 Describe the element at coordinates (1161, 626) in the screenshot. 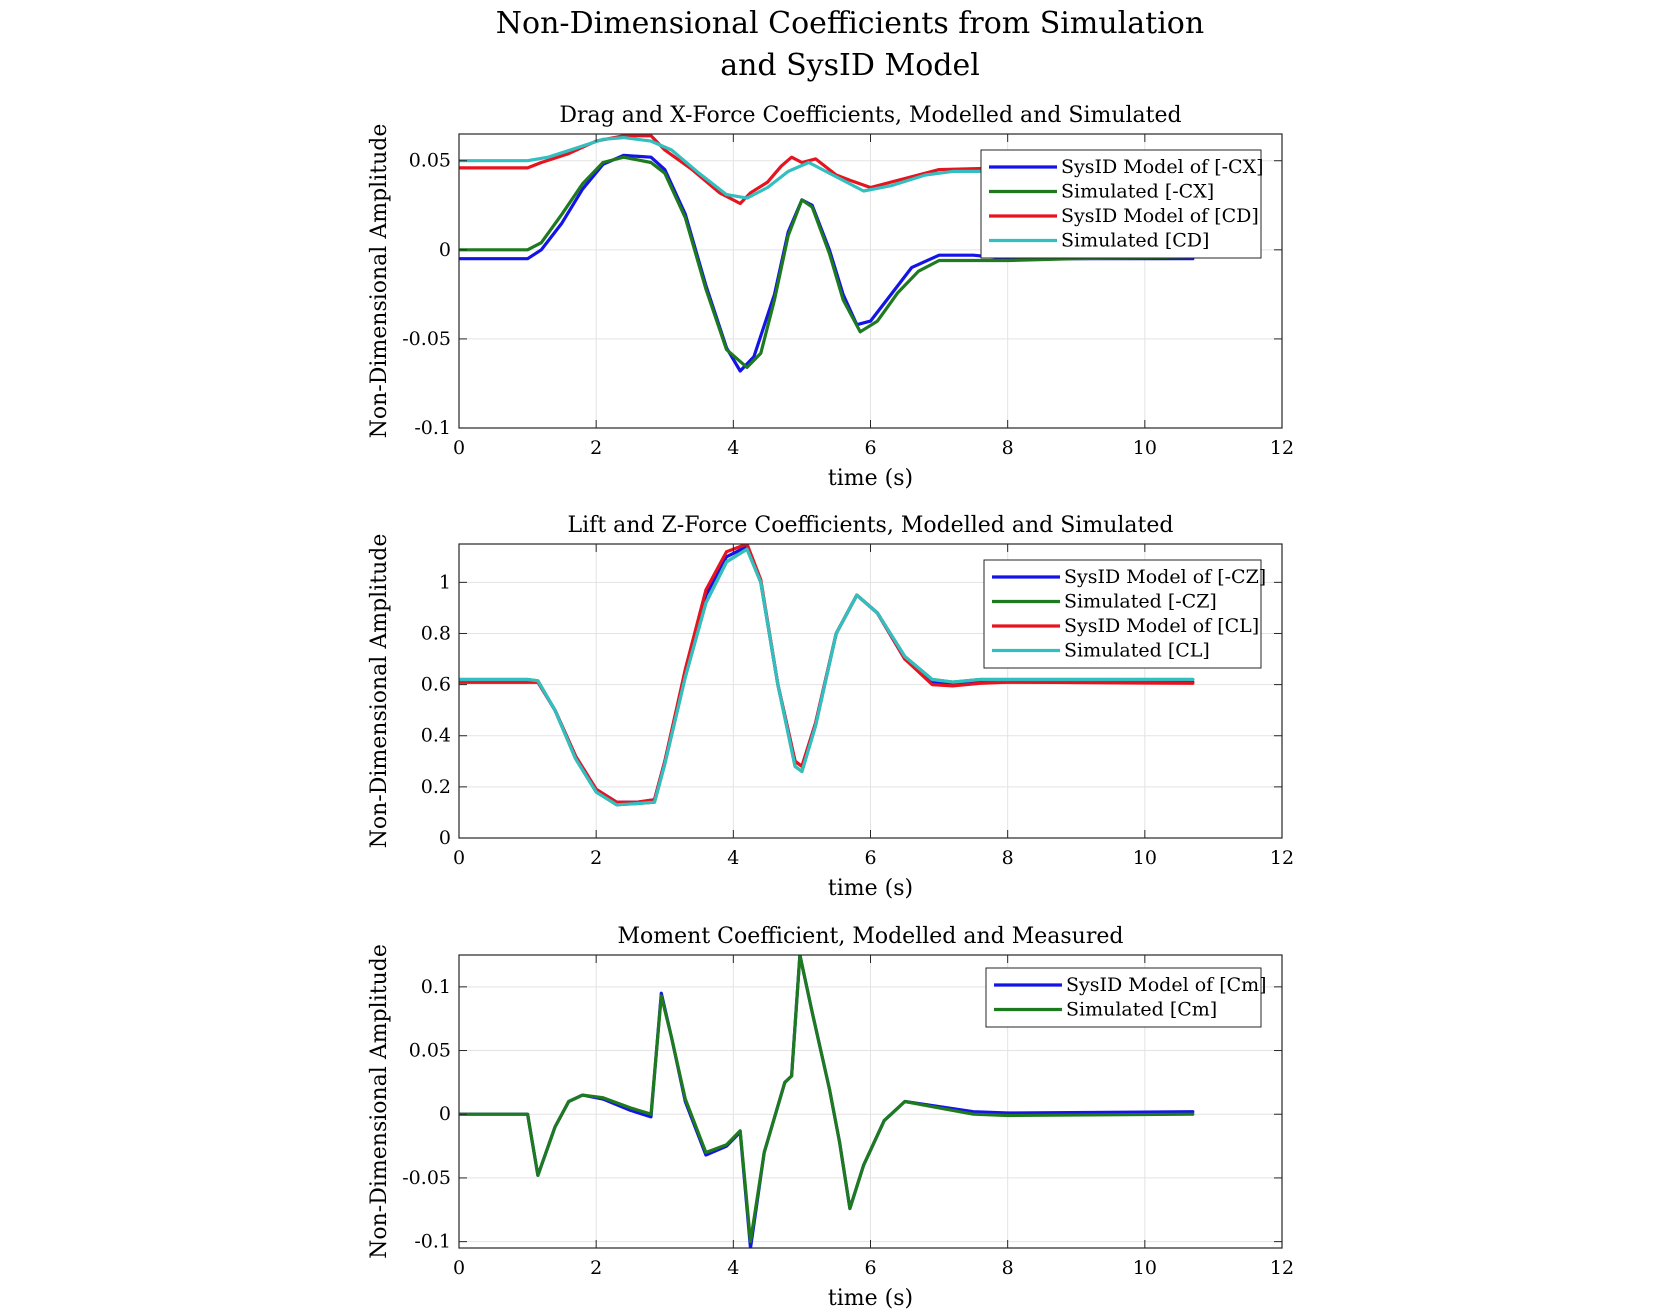

I see `legend-label: SysID Model of [CL]` at that location.